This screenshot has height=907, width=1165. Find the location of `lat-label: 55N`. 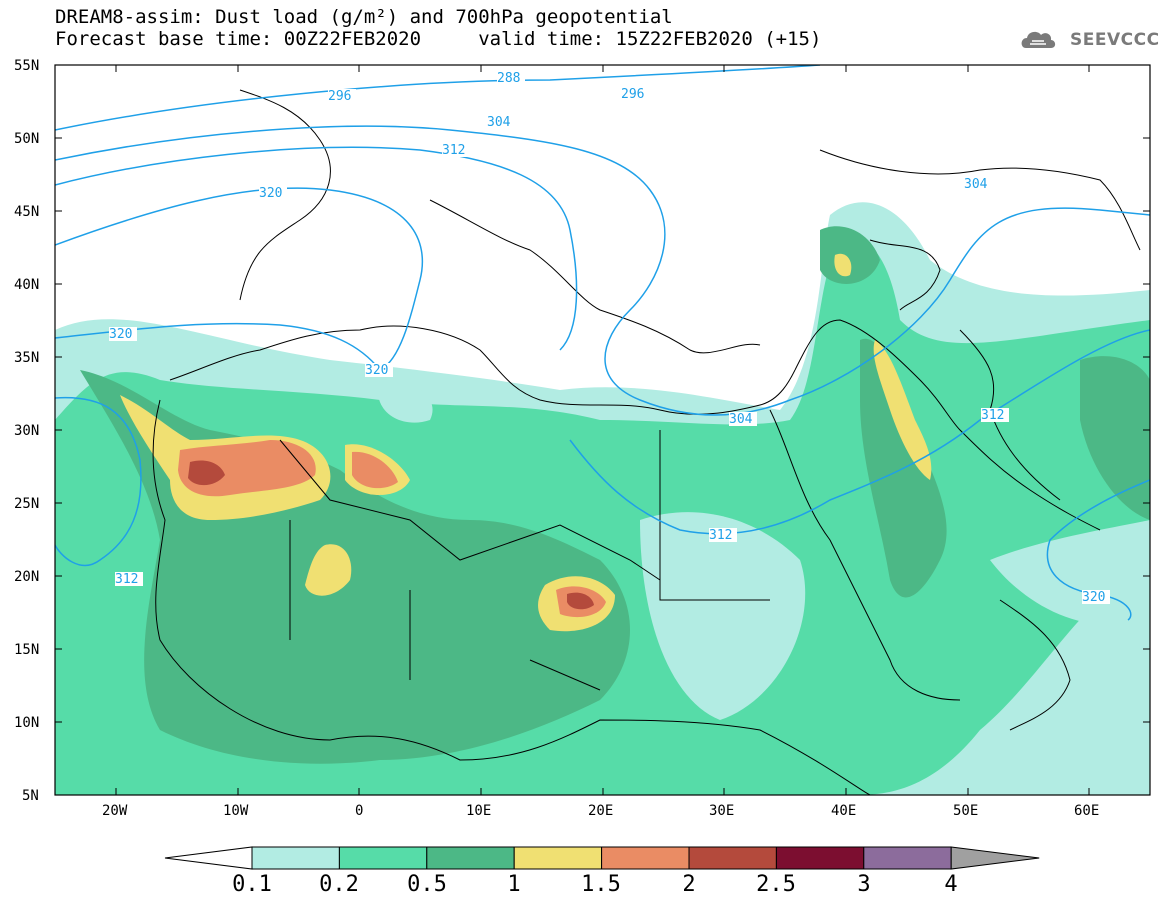

lat-label: 55N is located at coordinates (26, 66).